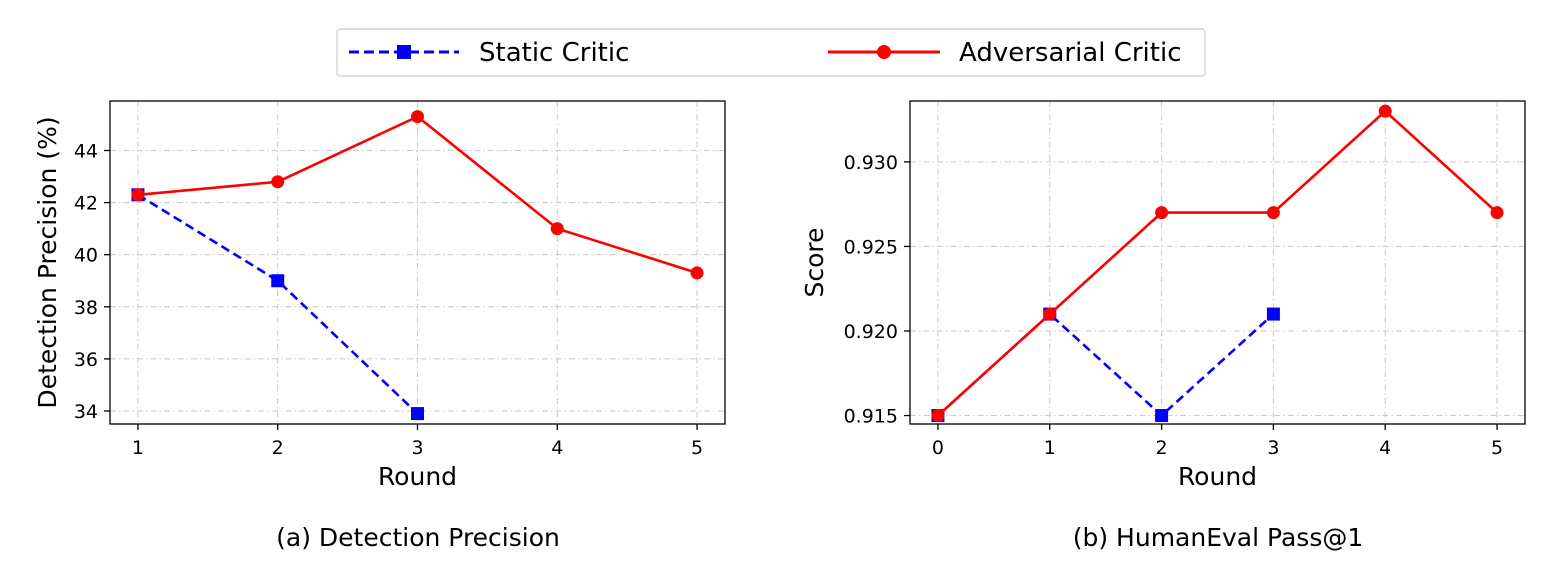  What do you see at coordinates (554, 53) in the screenshot?
I see `legend-static-label: Static Critic` at bounding box center [554, 53].